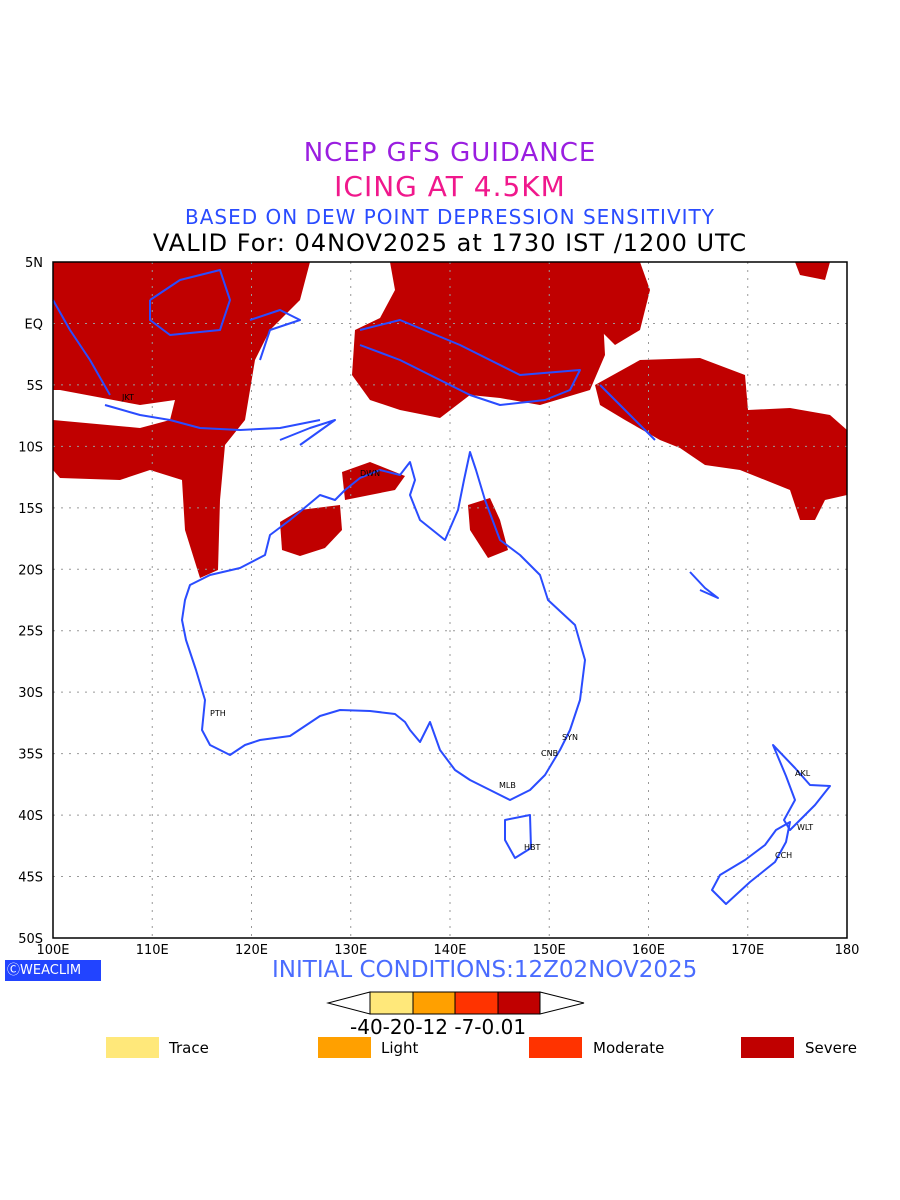  Describe the element at coordinates (218, 713) in the screenshot. I see `city-label: PTH` at that location.